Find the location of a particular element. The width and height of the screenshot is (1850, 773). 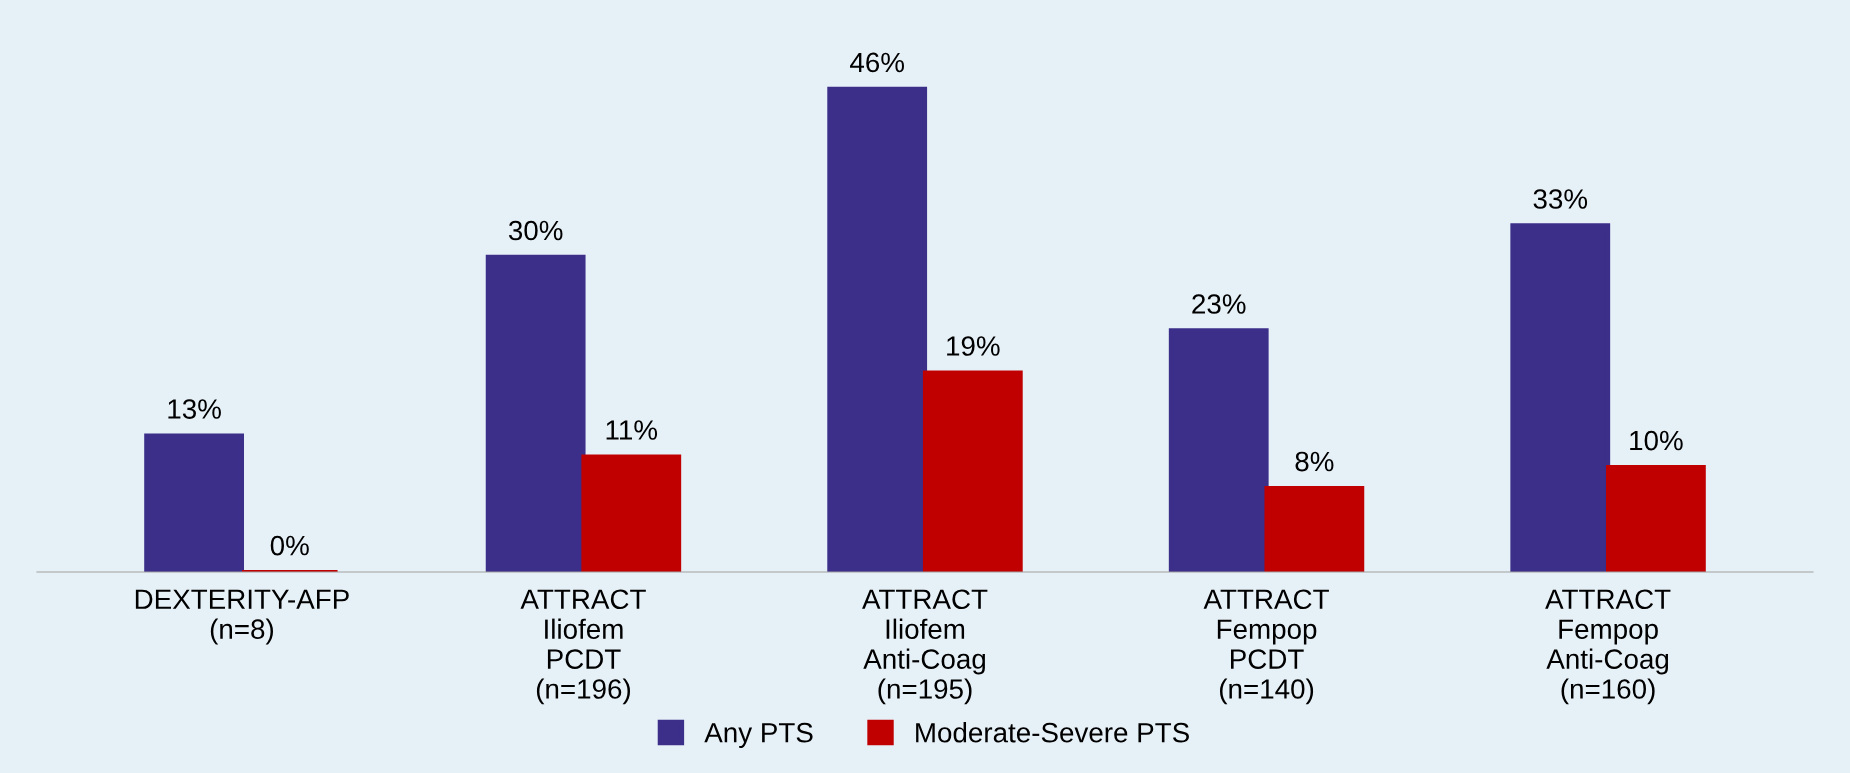

data-label: 13% is located at coordinates (194, 409).